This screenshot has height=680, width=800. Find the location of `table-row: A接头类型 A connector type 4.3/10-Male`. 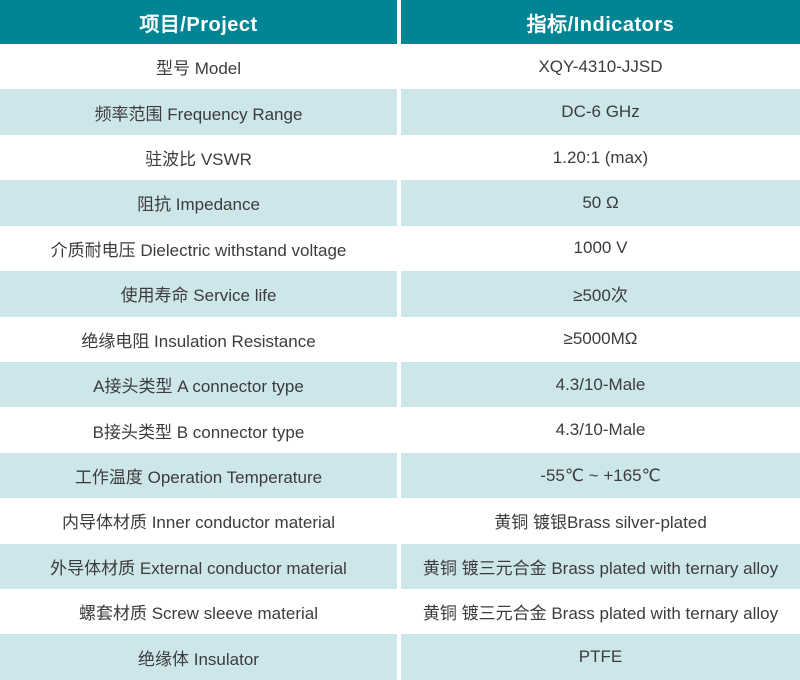

table-row: A接头类型 A connector type 4.3/10-Male is located at coordinates (400, 384).